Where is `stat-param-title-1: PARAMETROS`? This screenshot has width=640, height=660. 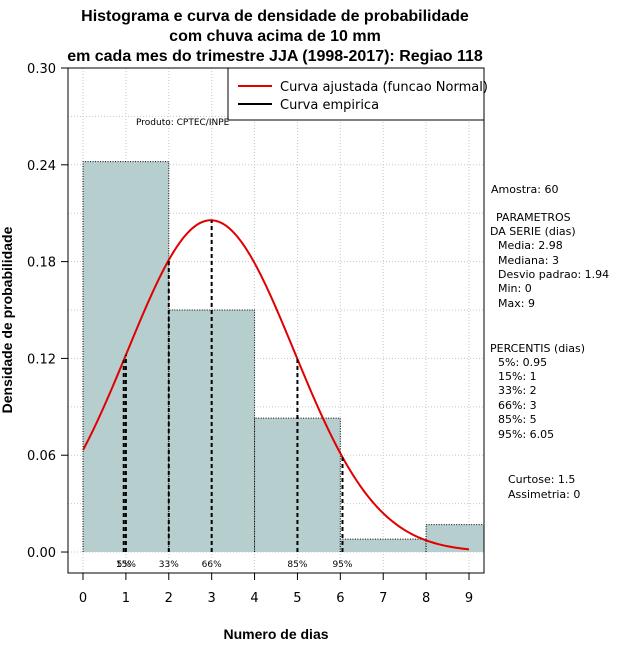 stat-param-title-1: PARAMETROS is located at coordinates (533, 217).